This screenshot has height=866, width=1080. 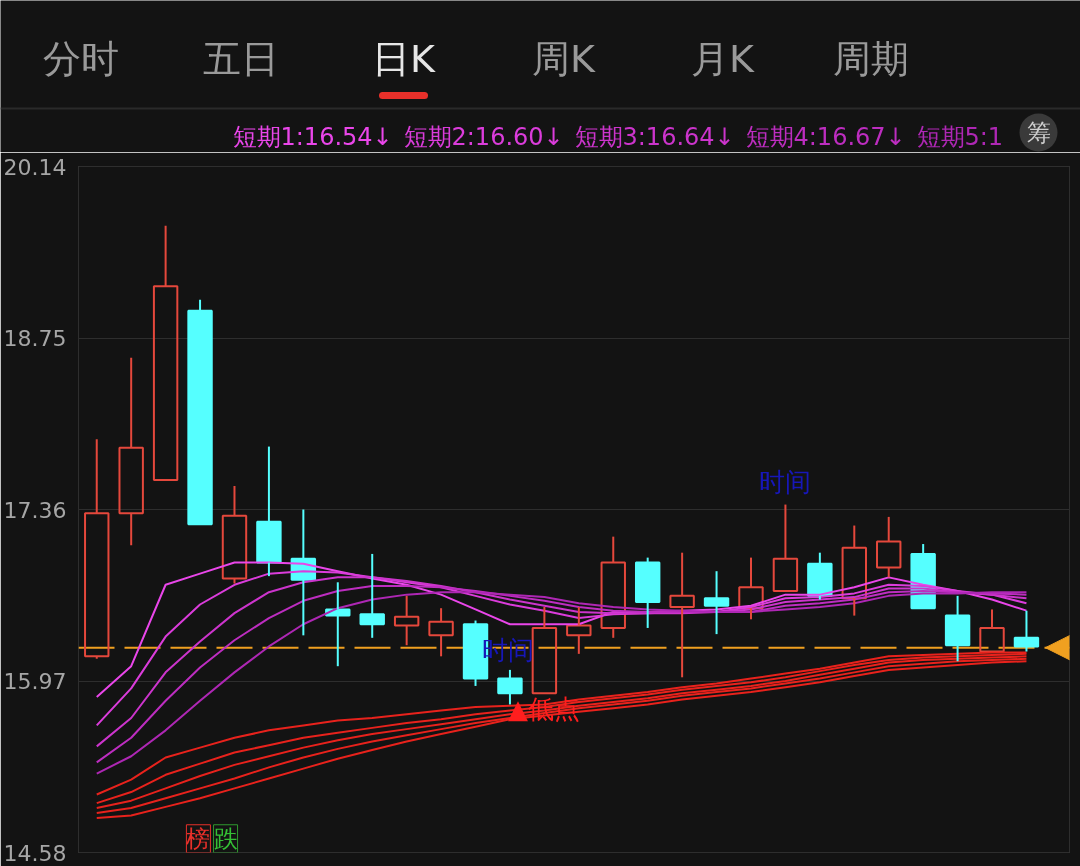 I want to click on y-tick-label: 14.58, so click(x=35, y=853).